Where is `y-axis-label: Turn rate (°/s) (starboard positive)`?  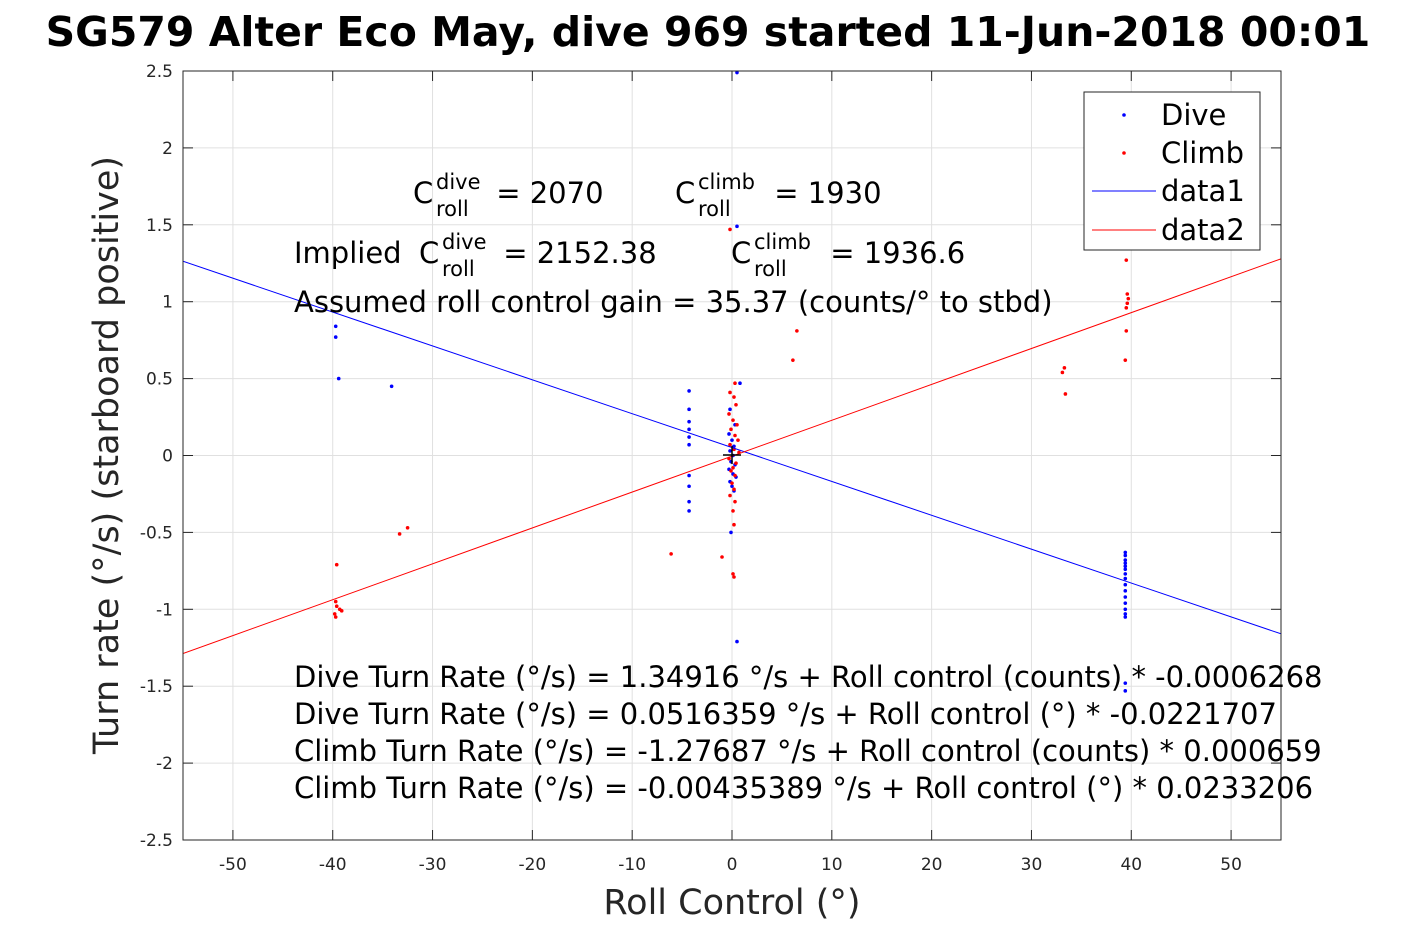 y-axis-label: Turn rate (°/s) (starboard positive) is located at coordinates (107, 455).